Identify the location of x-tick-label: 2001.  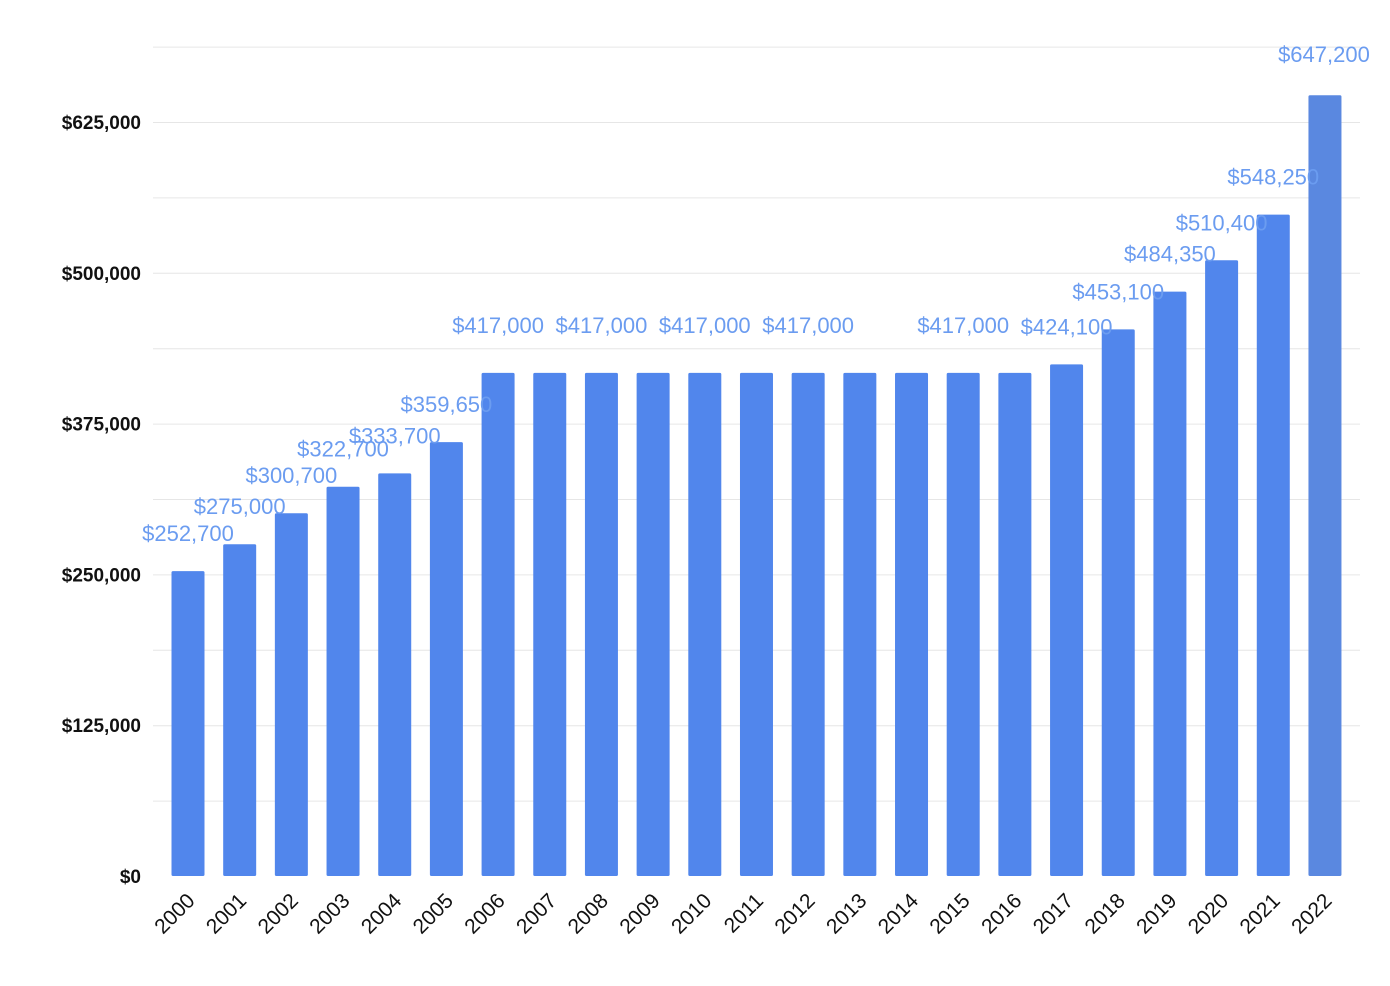
(226, 913).